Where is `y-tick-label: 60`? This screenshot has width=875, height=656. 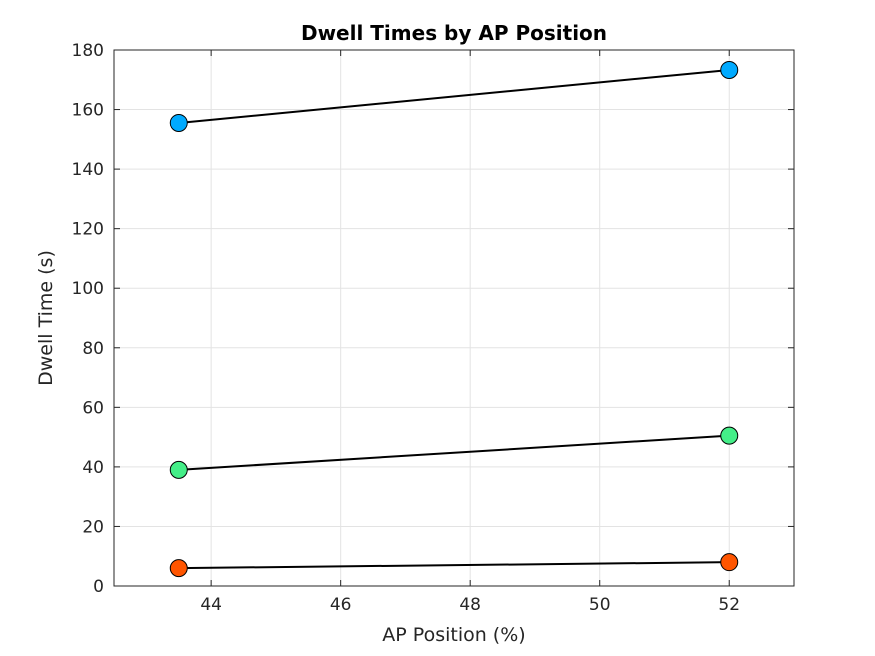
y-tick-label: 60 is located at coordinates (93, 408).